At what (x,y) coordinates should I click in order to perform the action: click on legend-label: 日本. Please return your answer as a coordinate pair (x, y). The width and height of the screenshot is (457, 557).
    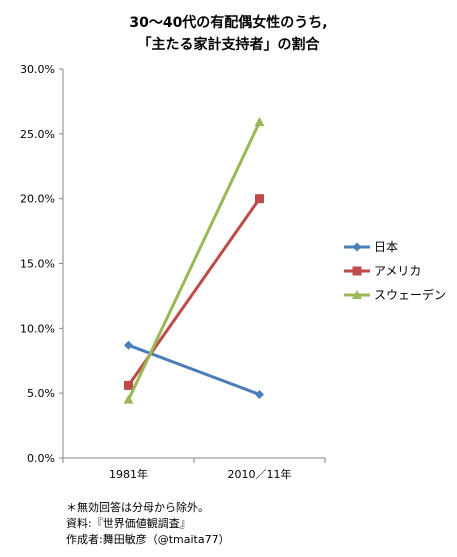
    Looking at the image, I should click on (386, 247).